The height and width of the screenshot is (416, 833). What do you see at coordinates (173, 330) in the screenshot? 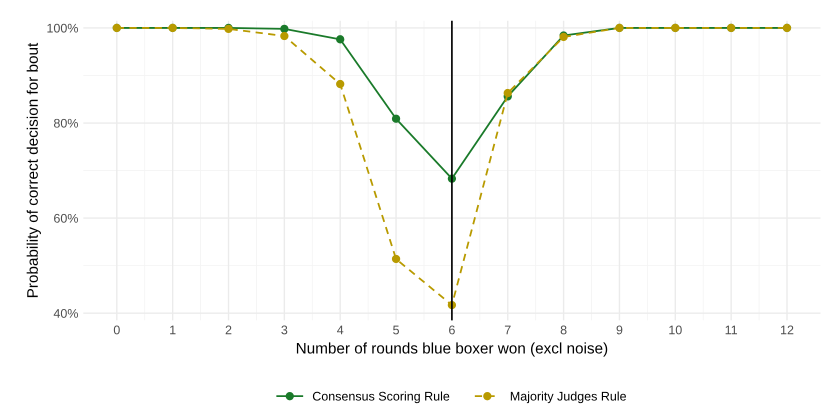
I see `x-tick-label: 1` at bounding box center [173, 330].